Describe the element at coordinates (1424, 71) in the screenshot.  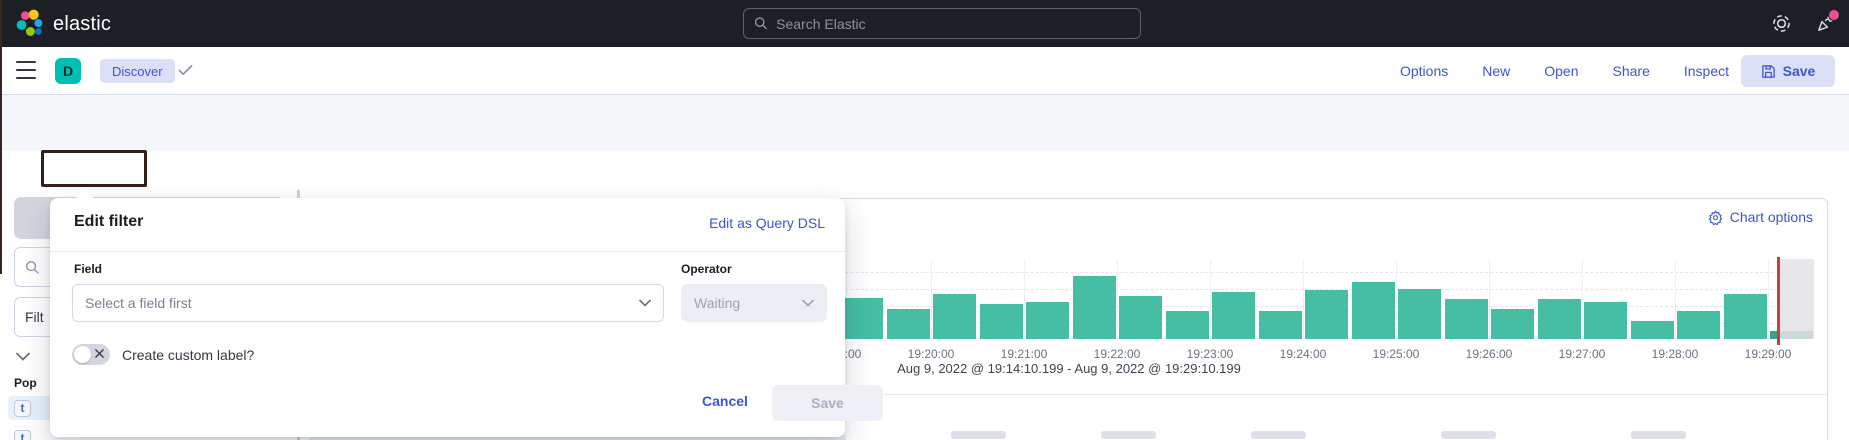
I see `nav-link-options: Options` at that location.